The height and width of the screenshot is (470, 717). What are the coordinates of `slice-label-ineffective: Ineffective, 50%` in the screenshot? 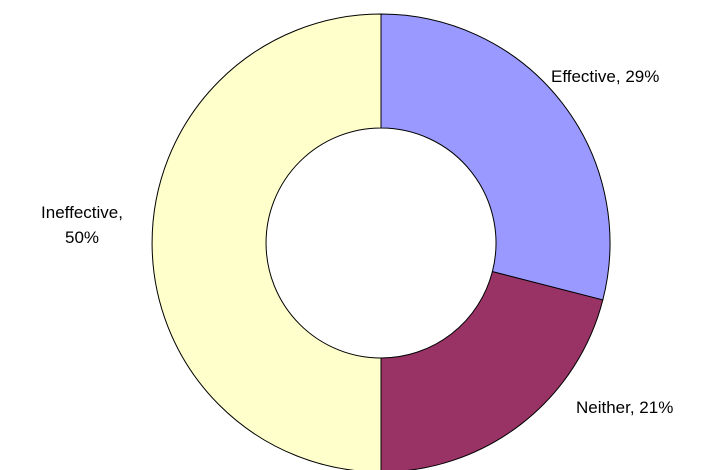 It's located at (82, 225).